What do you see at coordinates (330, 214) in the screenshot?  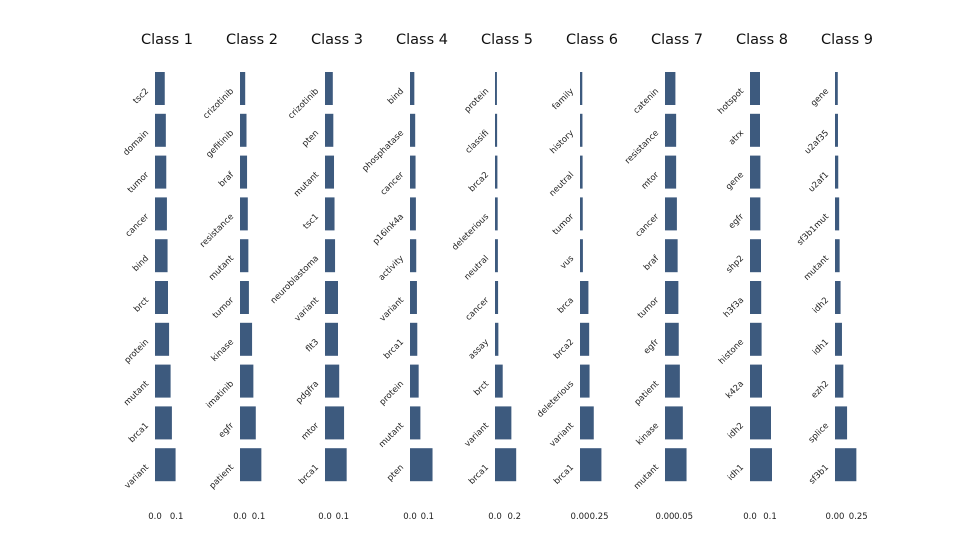 I see `bar-tsc1` at bounding box center [330, 214].